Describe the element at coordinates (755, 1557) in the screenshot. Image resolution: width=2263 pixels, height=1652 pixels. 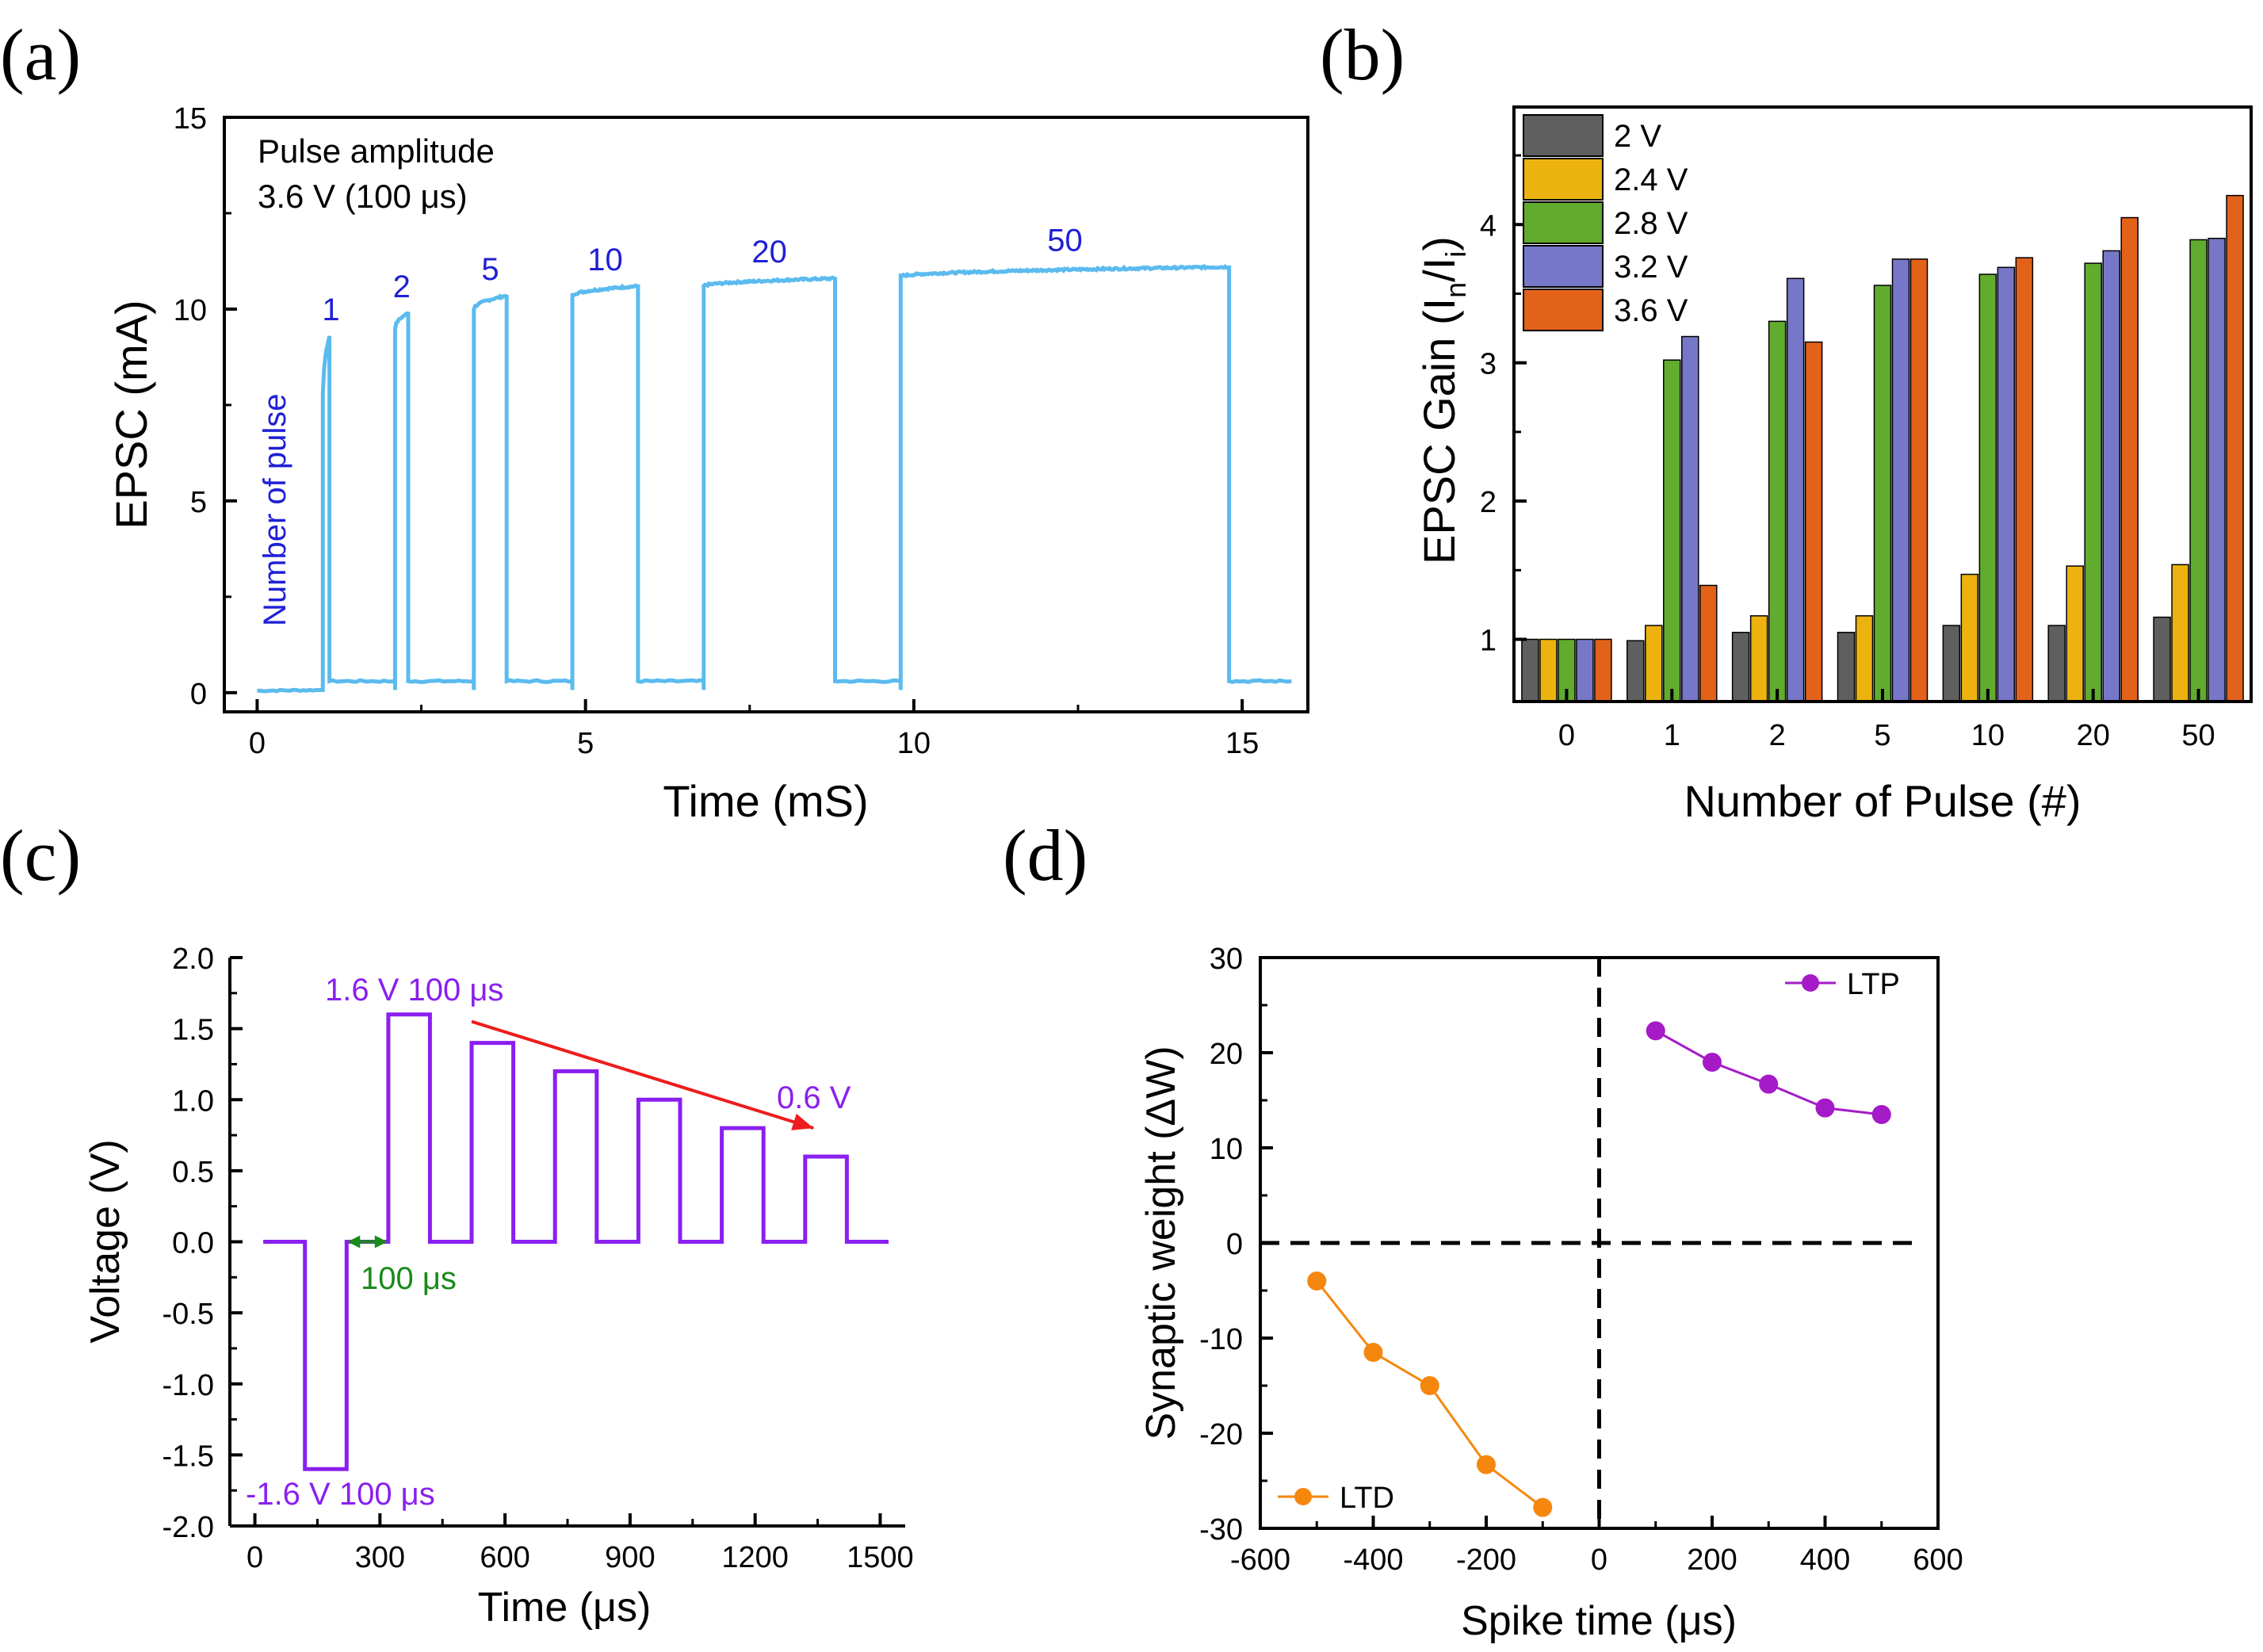
I see `c-xtick-label: 1200` at that location.